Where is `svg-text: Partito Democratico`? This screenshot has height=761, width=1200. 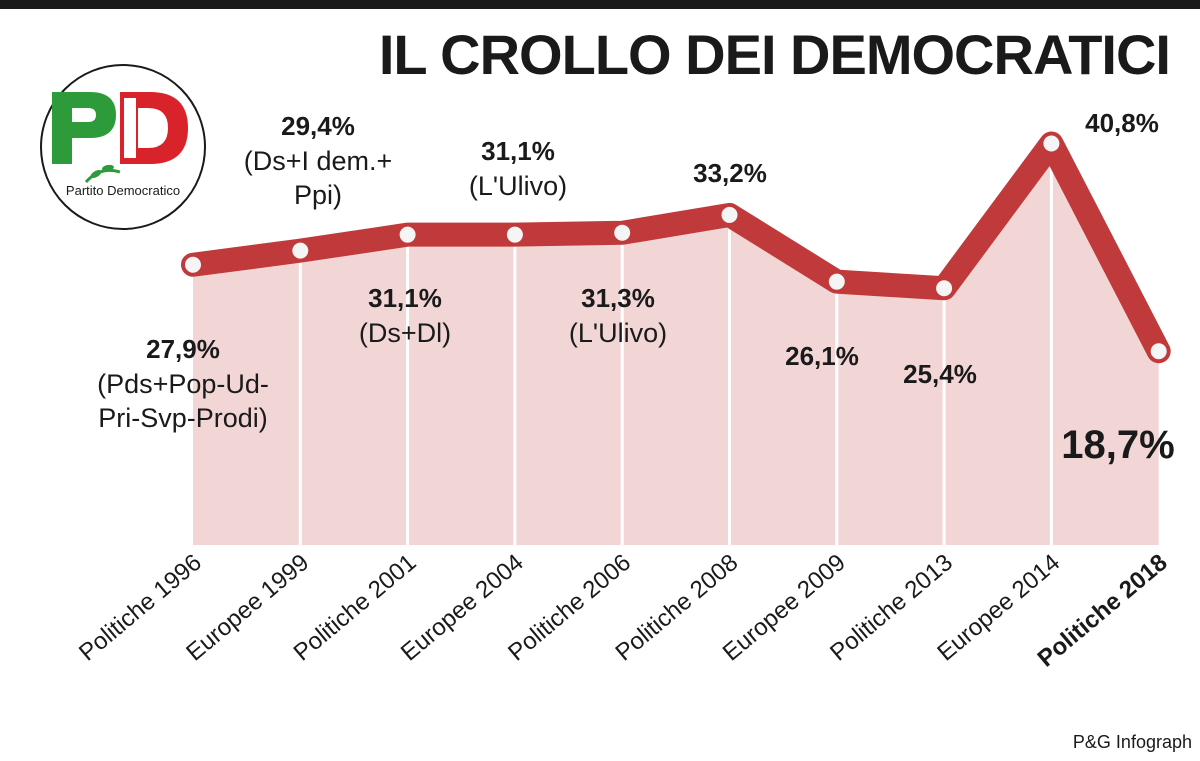 svg-text: Partito Democratico is located at coordinates (123, 190).